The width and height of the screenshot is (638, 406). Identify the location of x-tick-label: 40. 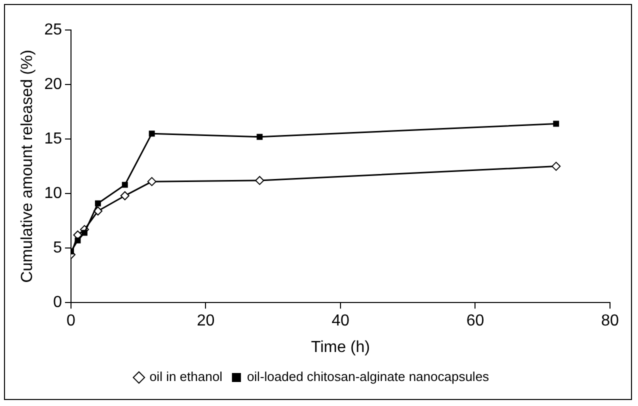
(341, 321).